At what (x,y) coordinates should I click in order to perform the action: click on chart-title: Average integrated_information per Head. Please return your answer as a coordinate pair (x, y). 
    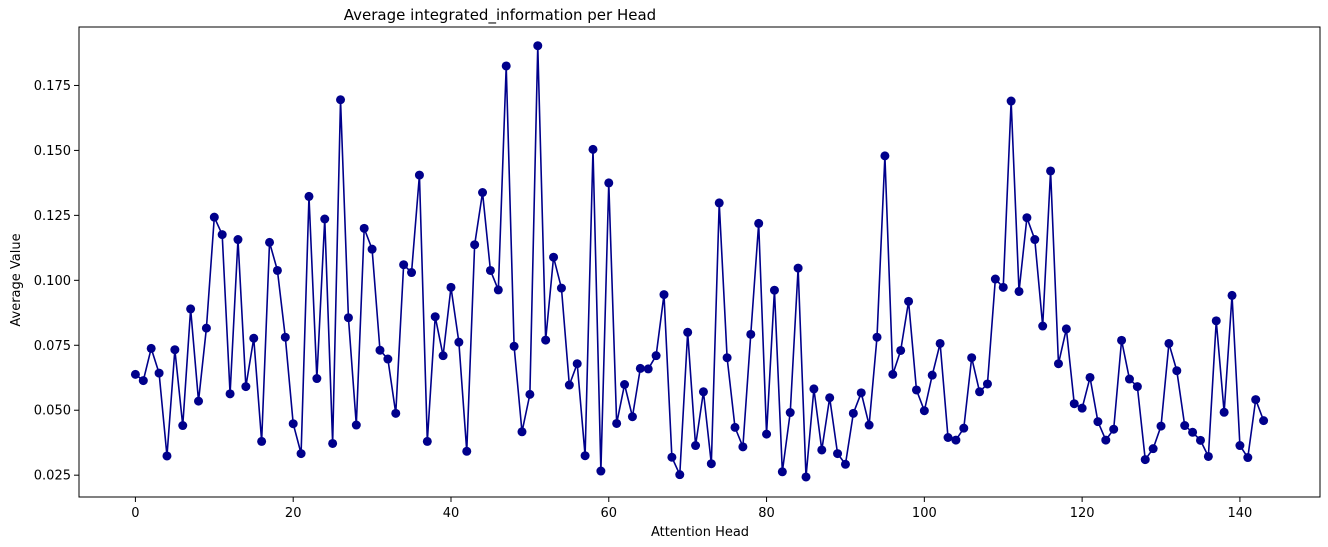
    Looking at the image, I should click on (500, 15).